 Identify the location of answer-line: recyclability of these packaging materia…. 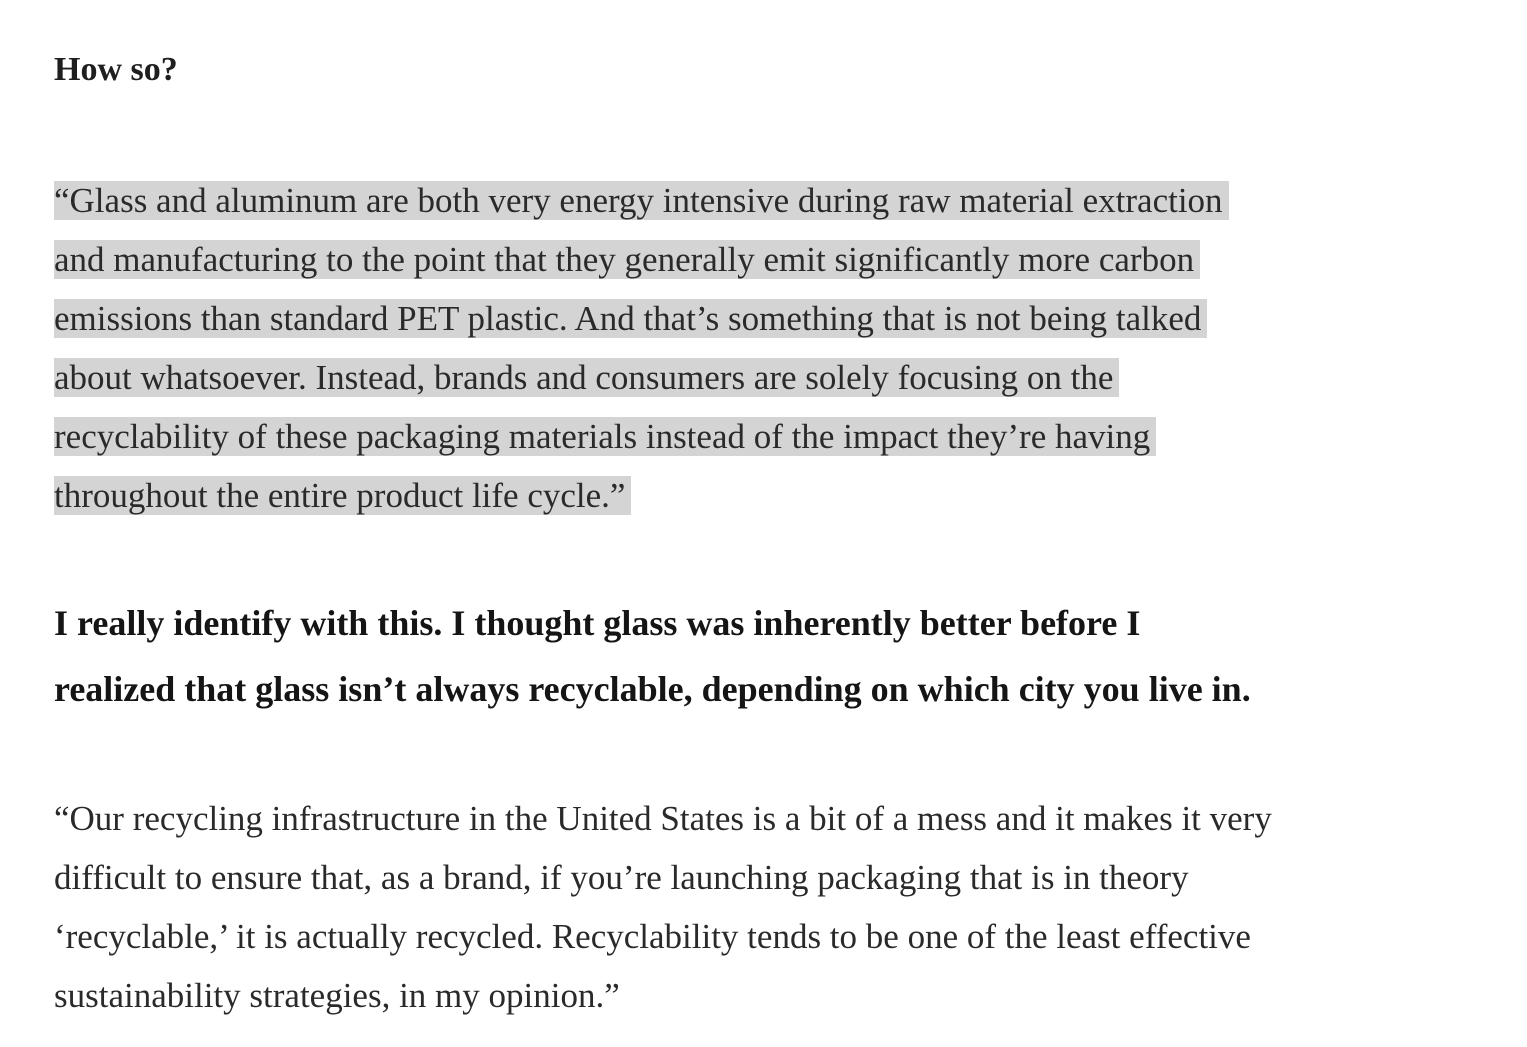
(641, 436).